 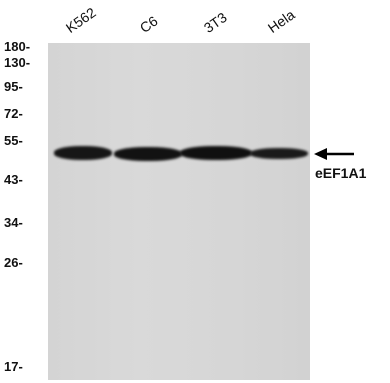 I want to click on mw-marker-95: 95-, so click(x=13, y=86).